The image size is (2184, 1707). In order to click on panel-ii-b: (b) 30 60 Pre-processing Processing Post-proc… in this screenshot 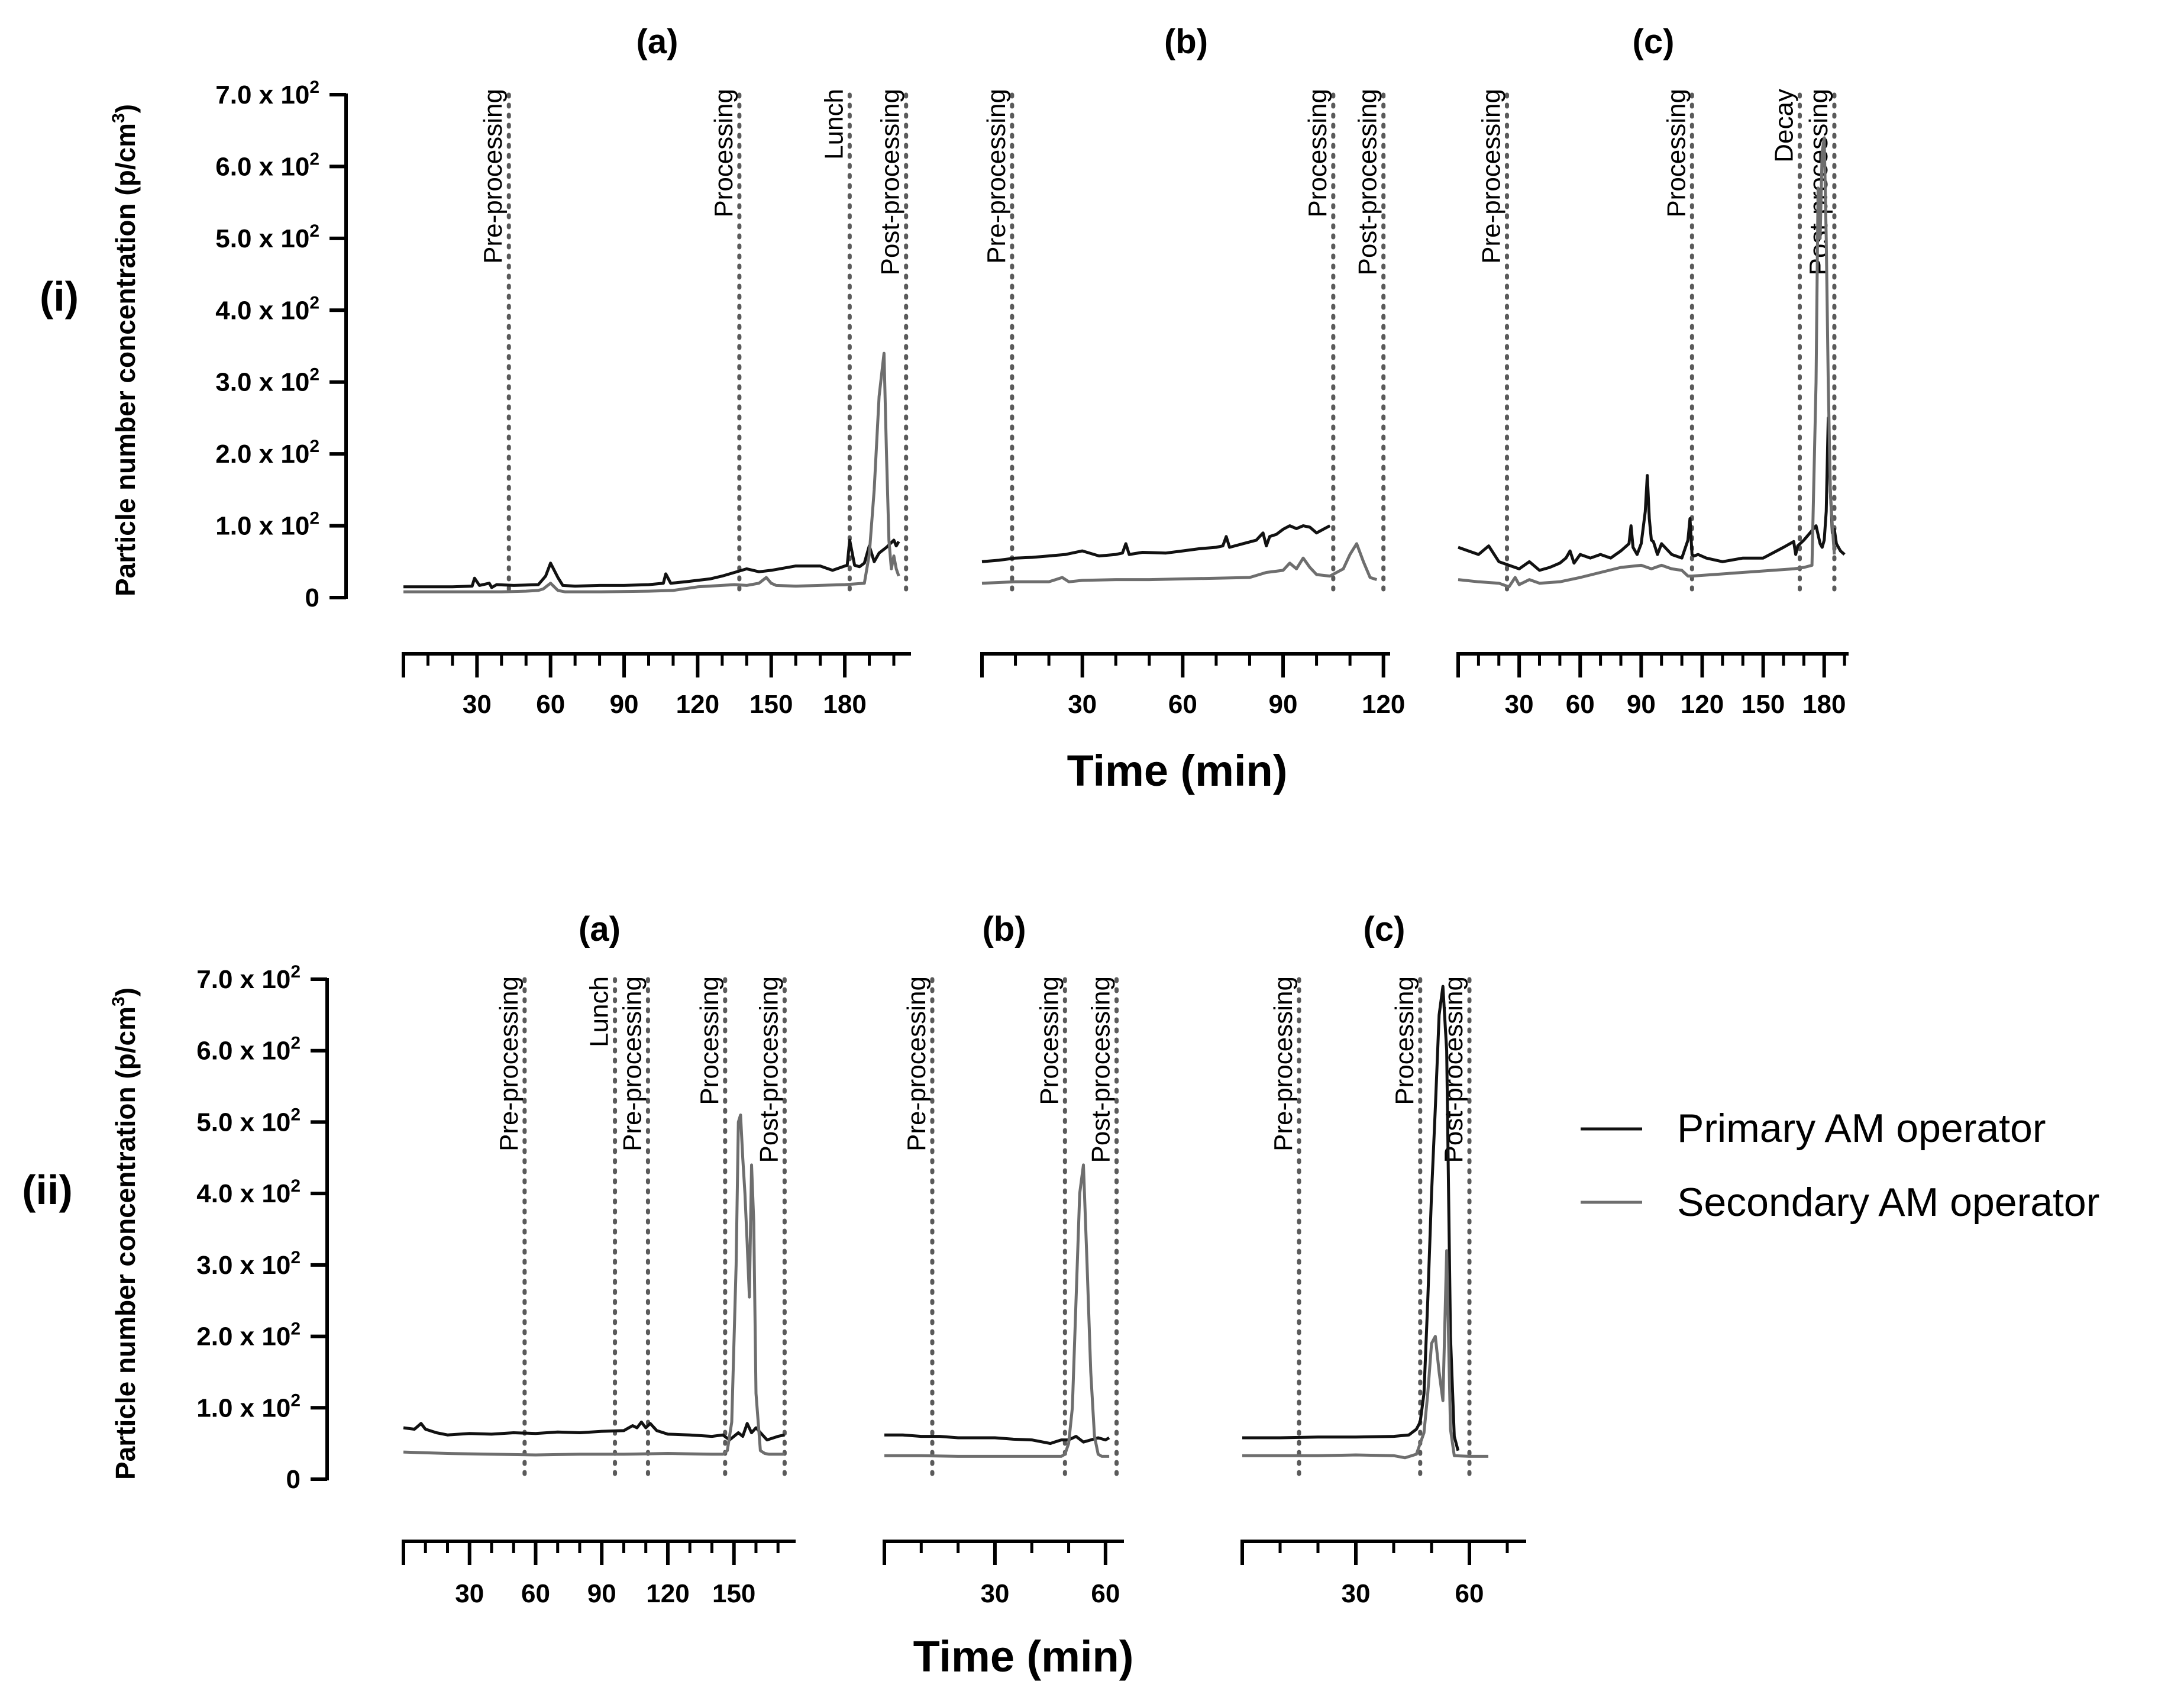, I will do `click(1003, 1259)`.